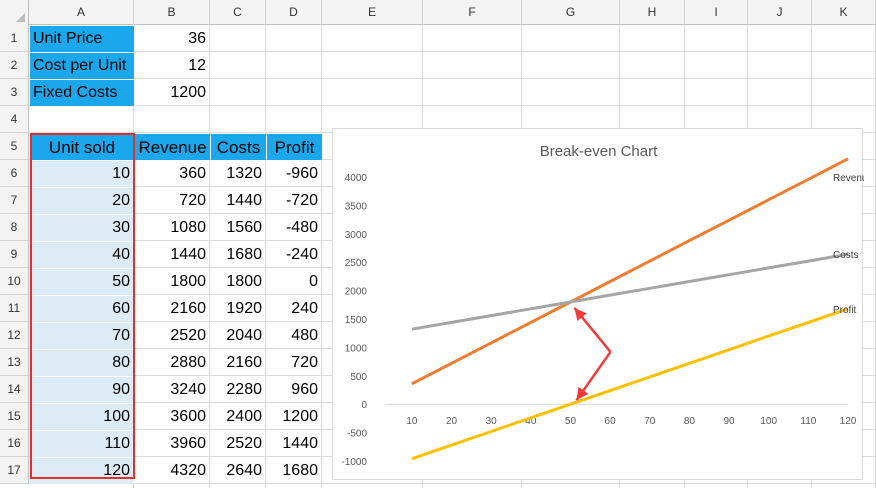 Image resolution: width=876 pixels, height=488 pixels. Describe the element at coordinates (571, 12) in the screenshot. I see `column-header-g: G` at that location.